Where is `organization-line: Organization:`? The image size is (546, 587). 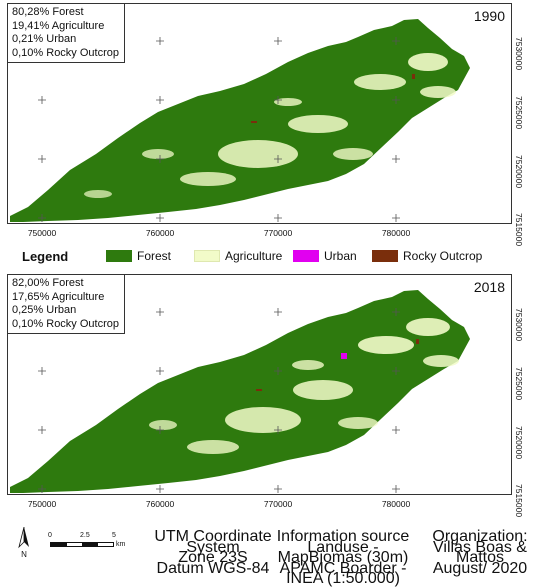 organization-line: Organization: is located at coordinates (480, 536).